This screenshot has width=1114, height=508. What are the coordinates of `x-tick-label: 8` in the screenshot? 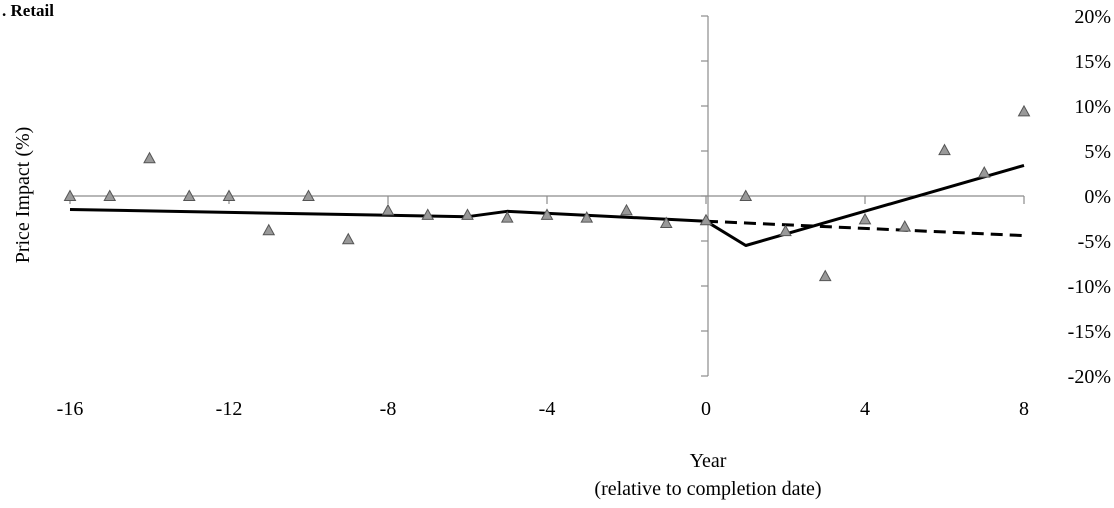 It's located at (1024, 409).